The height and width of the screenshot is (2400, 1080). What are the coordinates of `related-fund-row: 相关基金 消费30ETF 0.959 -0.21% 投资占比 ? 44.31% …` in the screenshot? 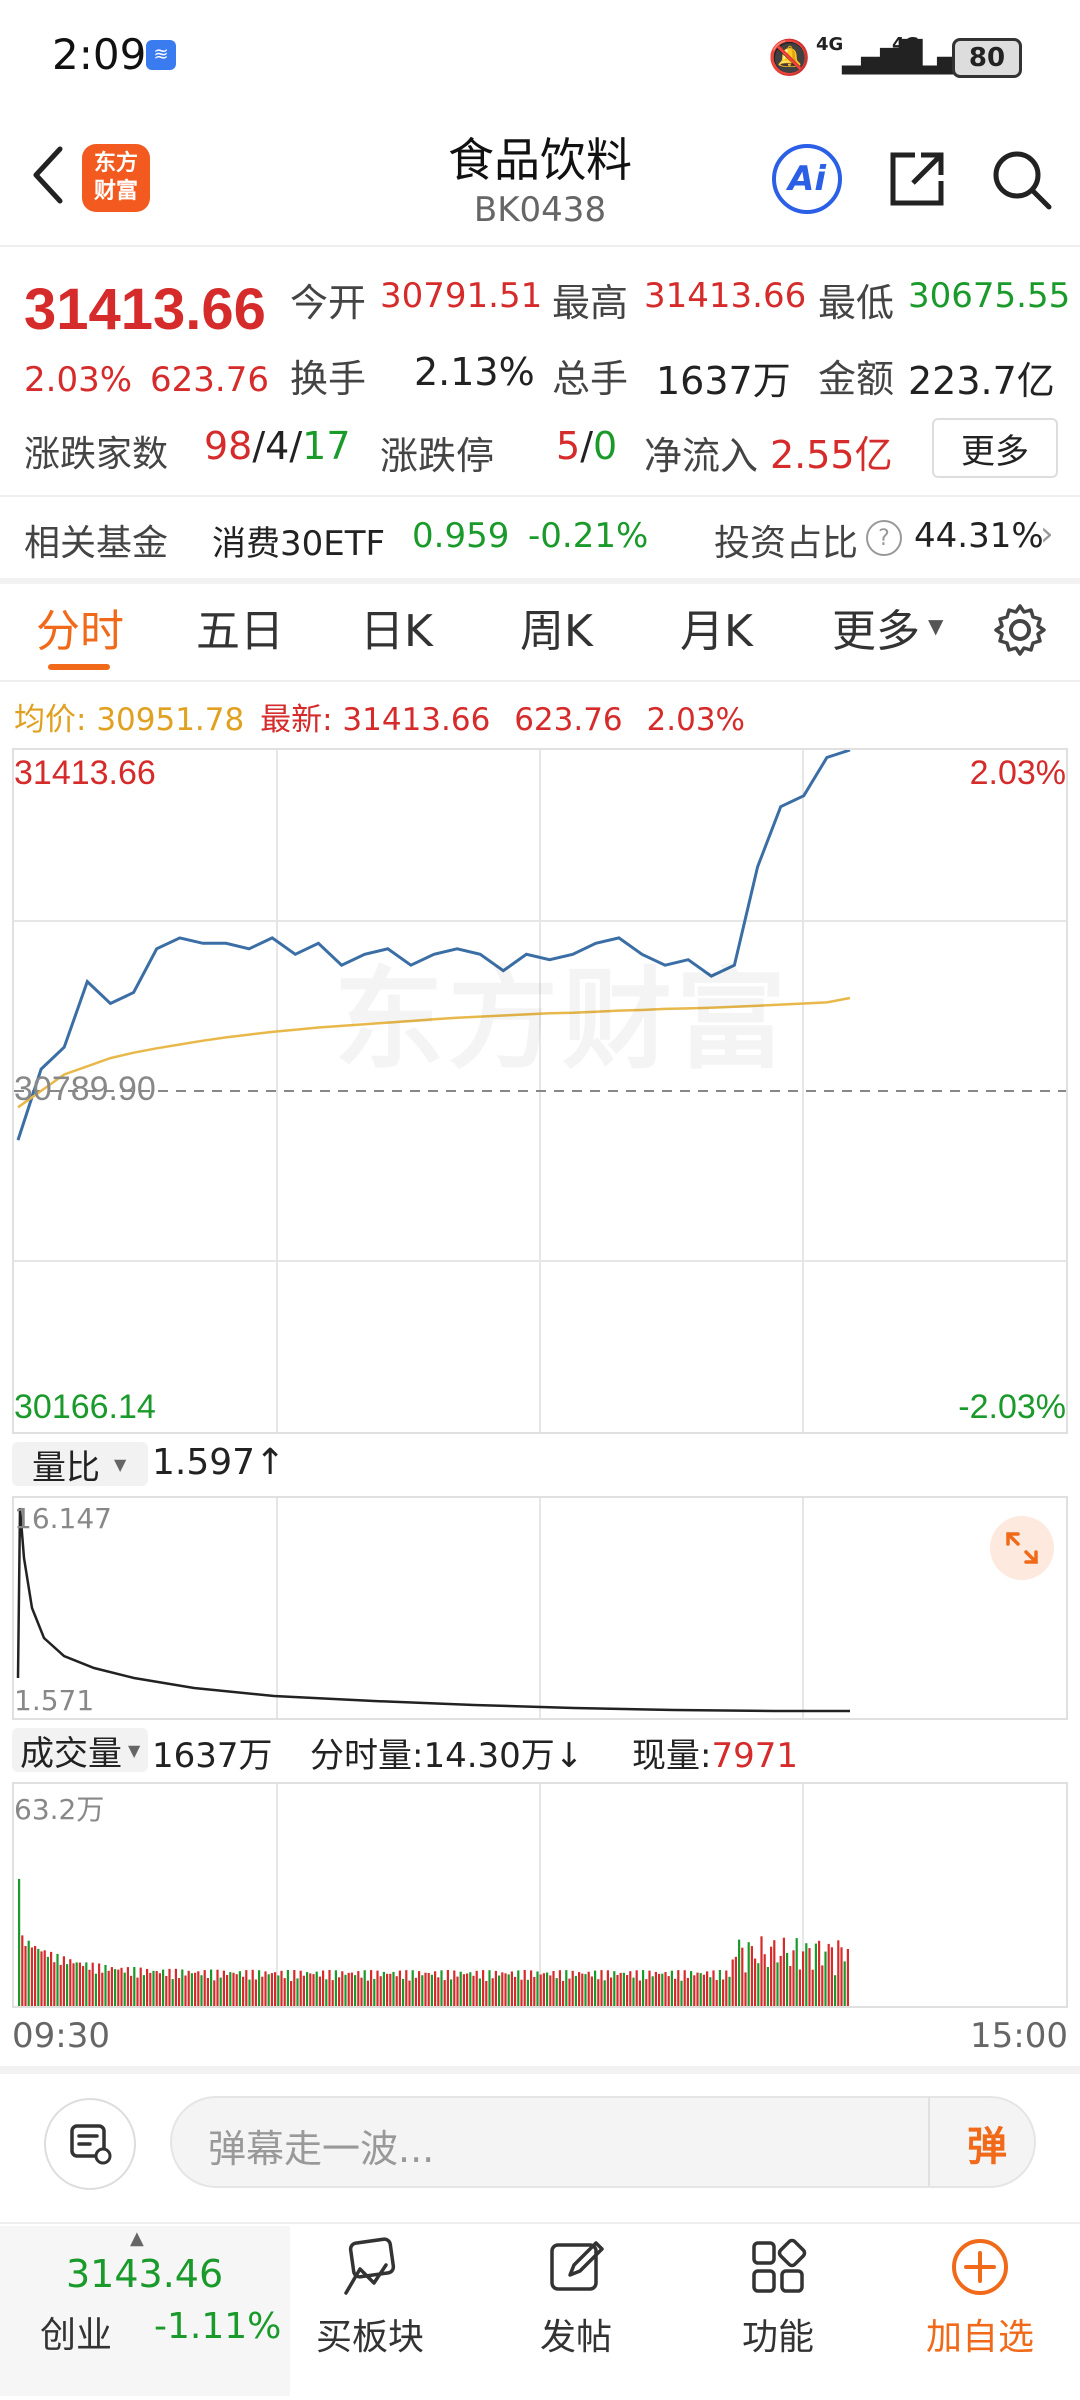 It's located at (540, 539).